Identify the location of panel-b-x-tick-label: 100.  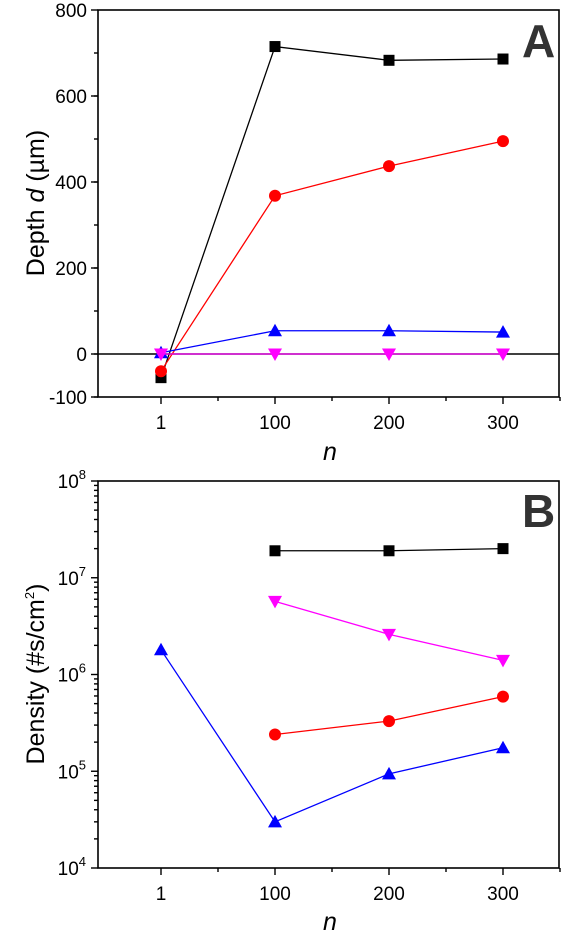
(275, 894).